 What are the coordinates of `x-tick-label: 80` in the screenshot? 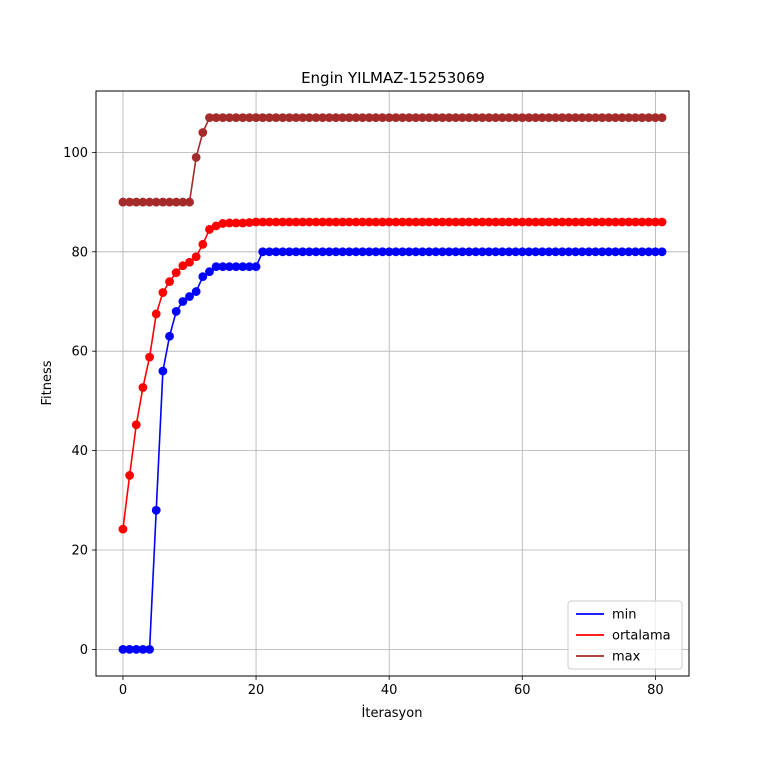 It's located at (655, 690).